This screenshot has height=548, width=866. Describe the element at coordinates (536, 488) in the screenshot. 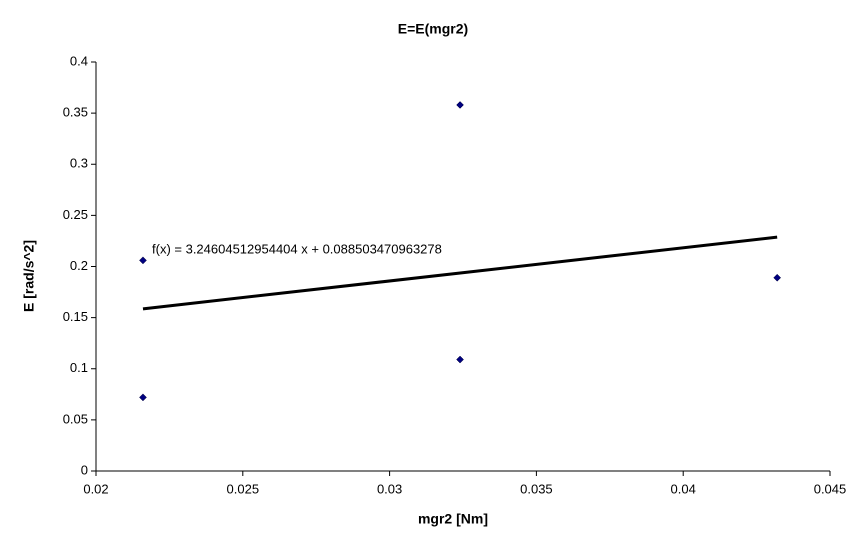

I see `x-tick-label: 0.035` at that location.